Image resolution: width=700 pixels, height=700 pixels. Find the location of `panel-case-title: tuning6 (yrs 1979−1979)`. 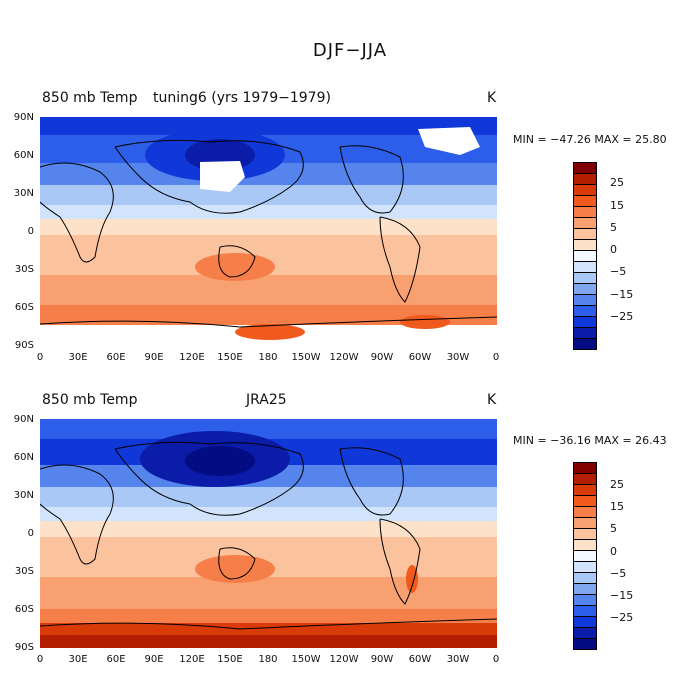

panel-case-title: tuning6 (yrs 1979−1979) is located at coordinates (242, 98).